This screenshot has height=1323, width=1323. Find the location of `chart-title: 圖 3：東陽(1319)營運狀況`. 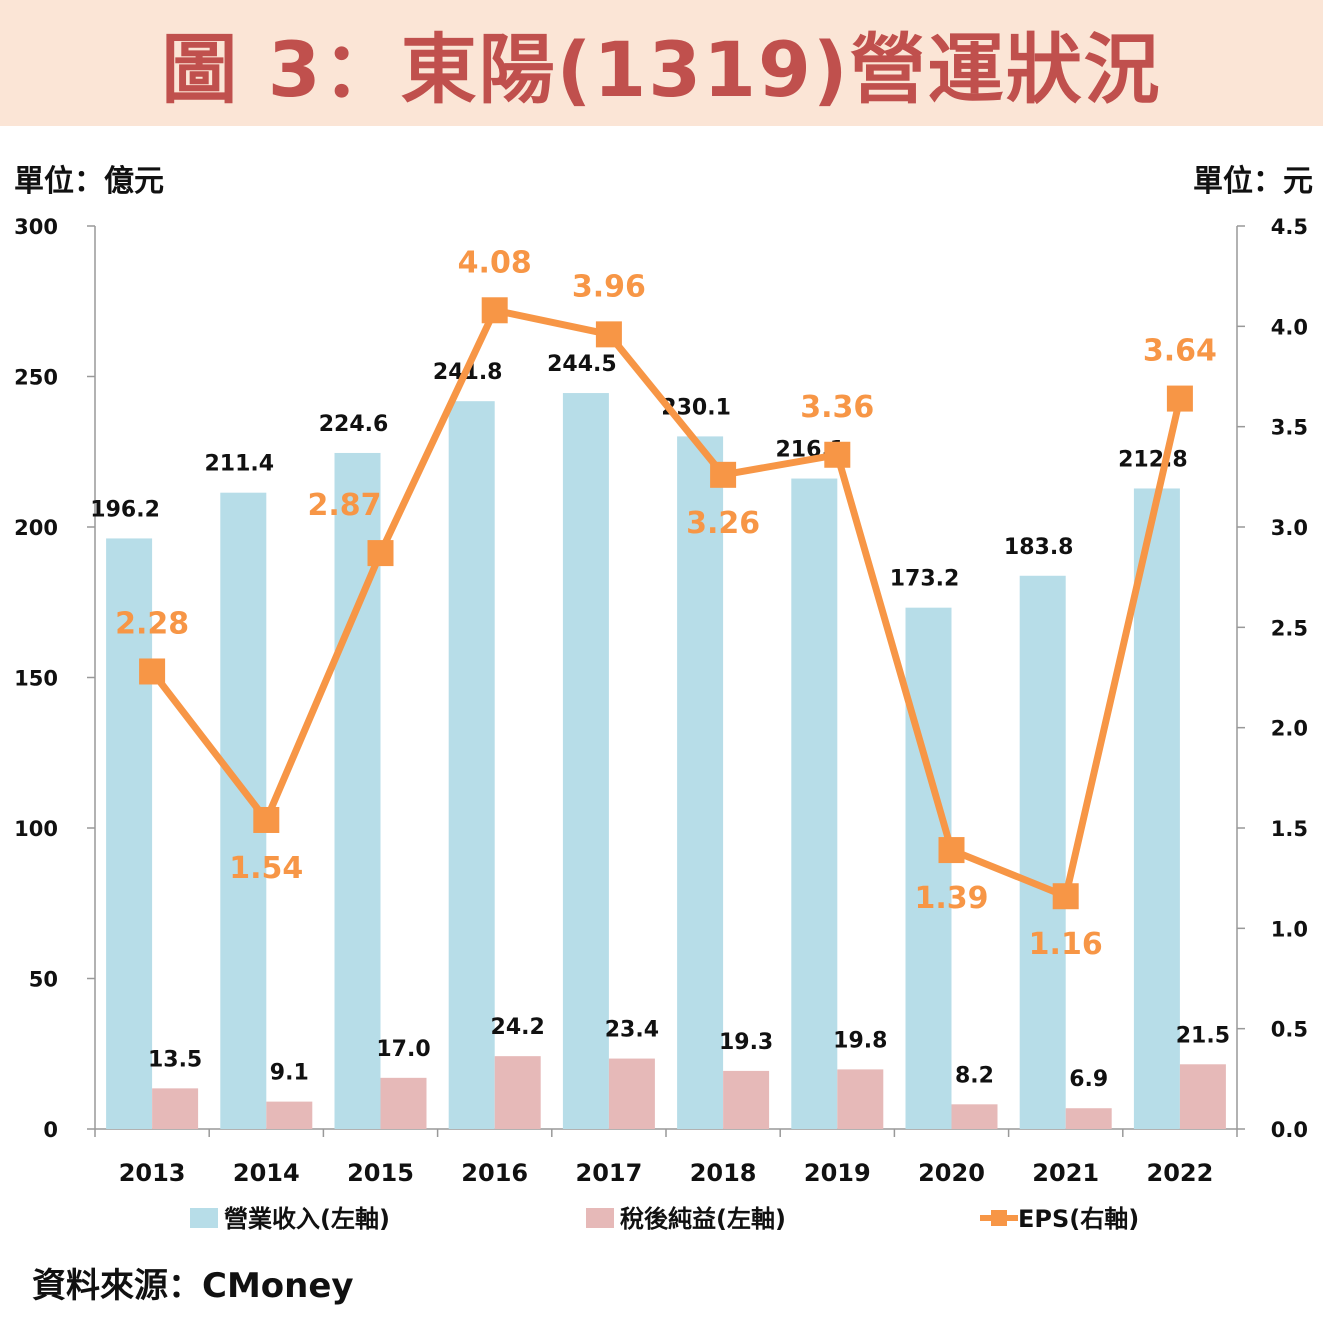

chart-title: 圖 3：東陽(1319)營運狀況 is located at coordinates (661, 69).